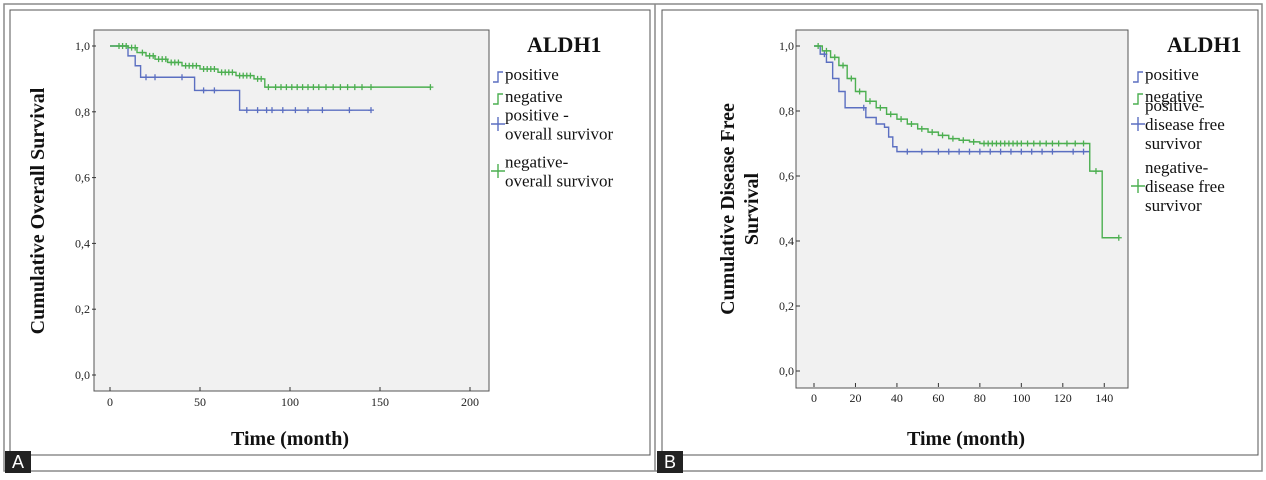 The height and width of the screenshot is (480, 1266). Describe the element at coordinates (966, 439) in the screenshot. I see `x-axis-label: Time (month)` at that location.